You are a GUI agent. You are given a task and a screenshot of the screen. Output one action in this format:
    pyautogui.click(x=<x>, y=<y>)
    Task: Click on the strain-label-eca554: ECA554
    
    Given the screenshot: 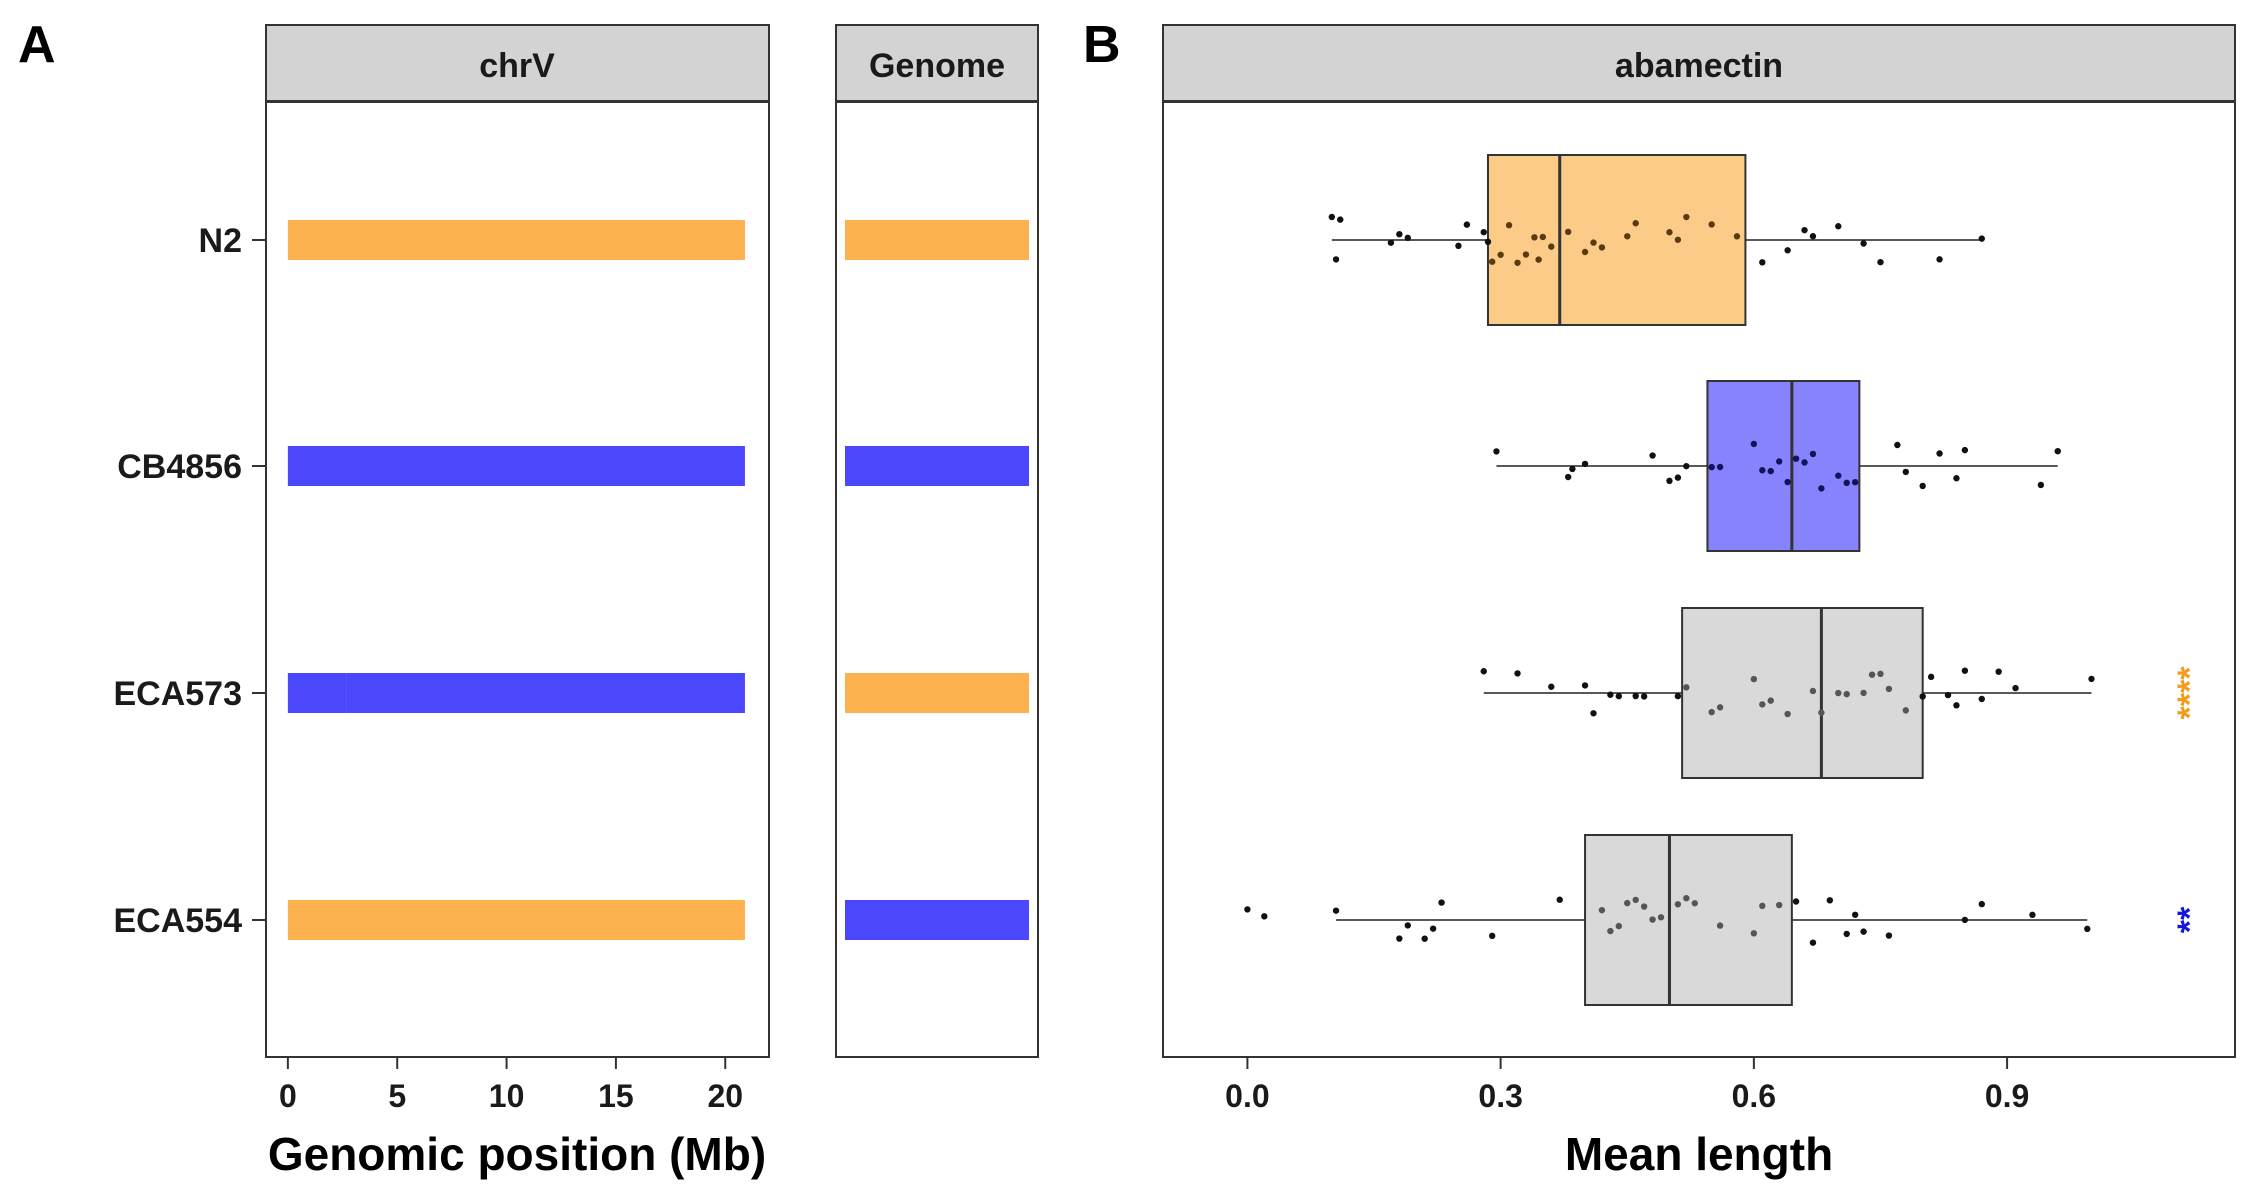 What is the action you would take?
    pyautogui.click(x=177, y=921)
    